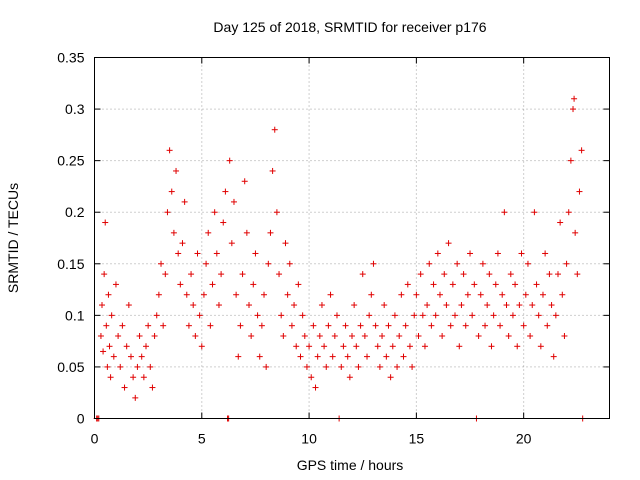  What do you see at coordinates (95, 439) in the screenshot?
I see `x-tick-label: 0` at bounding box center [95, 439].